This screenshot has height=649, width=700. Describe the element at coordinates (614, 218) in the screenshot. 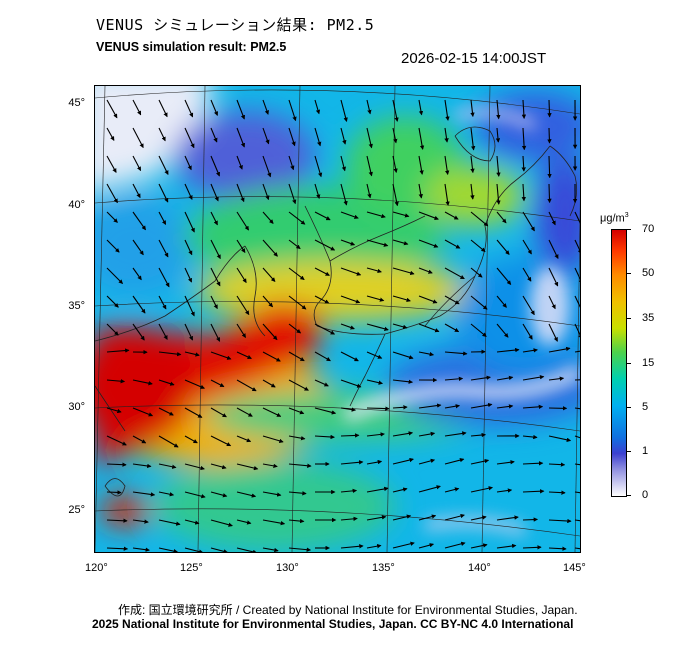

I see `colorbar-unit: μg/m3` at that location.